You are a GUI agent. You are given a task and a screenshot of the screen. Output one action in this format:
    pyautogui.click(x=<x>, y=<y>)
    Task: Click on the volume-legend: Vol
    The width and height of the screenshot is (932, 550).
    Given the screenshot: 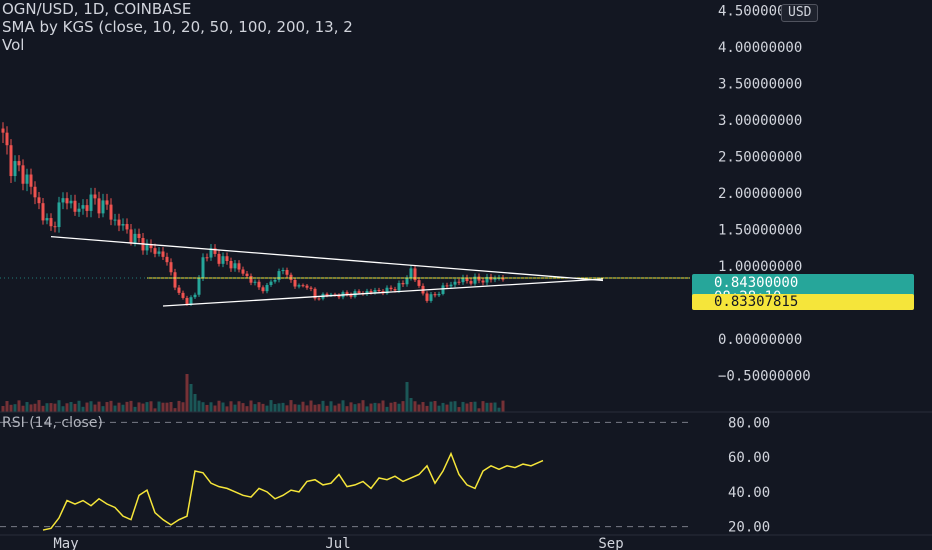 What is the action you would take?
    pyautogui.click(x=13, y=45)
    